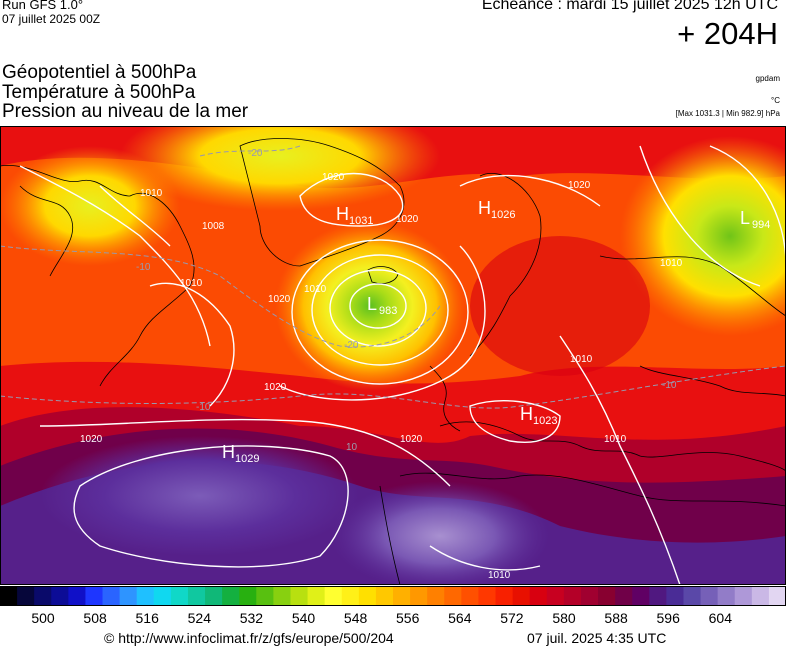 Image resolution: width=786 pixels, height=648 pixels. I want to click on color-scale-tick-label: 604, so click(720, 618).